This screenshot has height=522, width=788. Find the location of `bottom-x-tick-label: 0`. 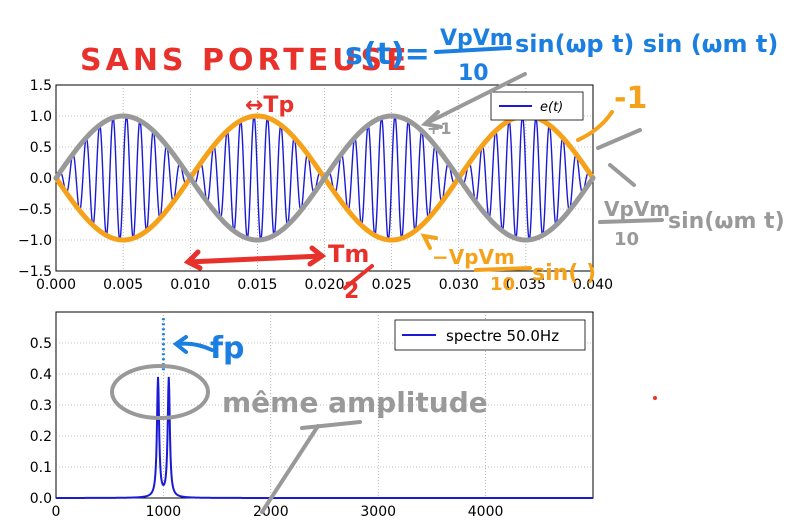

bottom-x-tick-label: 0 is located at coordinates (56, 511).